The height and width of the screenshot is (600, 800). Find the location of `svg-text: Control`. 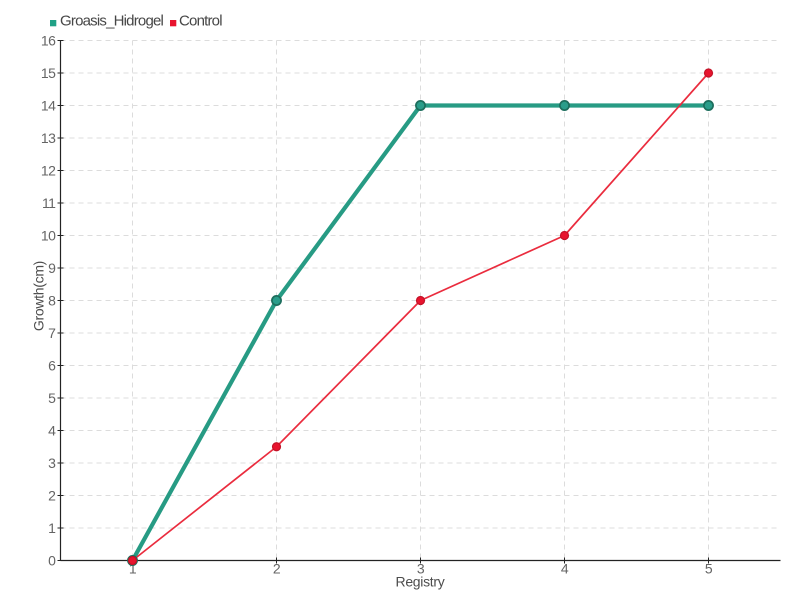

svg-text: Control is located at coordinates (200, 21).